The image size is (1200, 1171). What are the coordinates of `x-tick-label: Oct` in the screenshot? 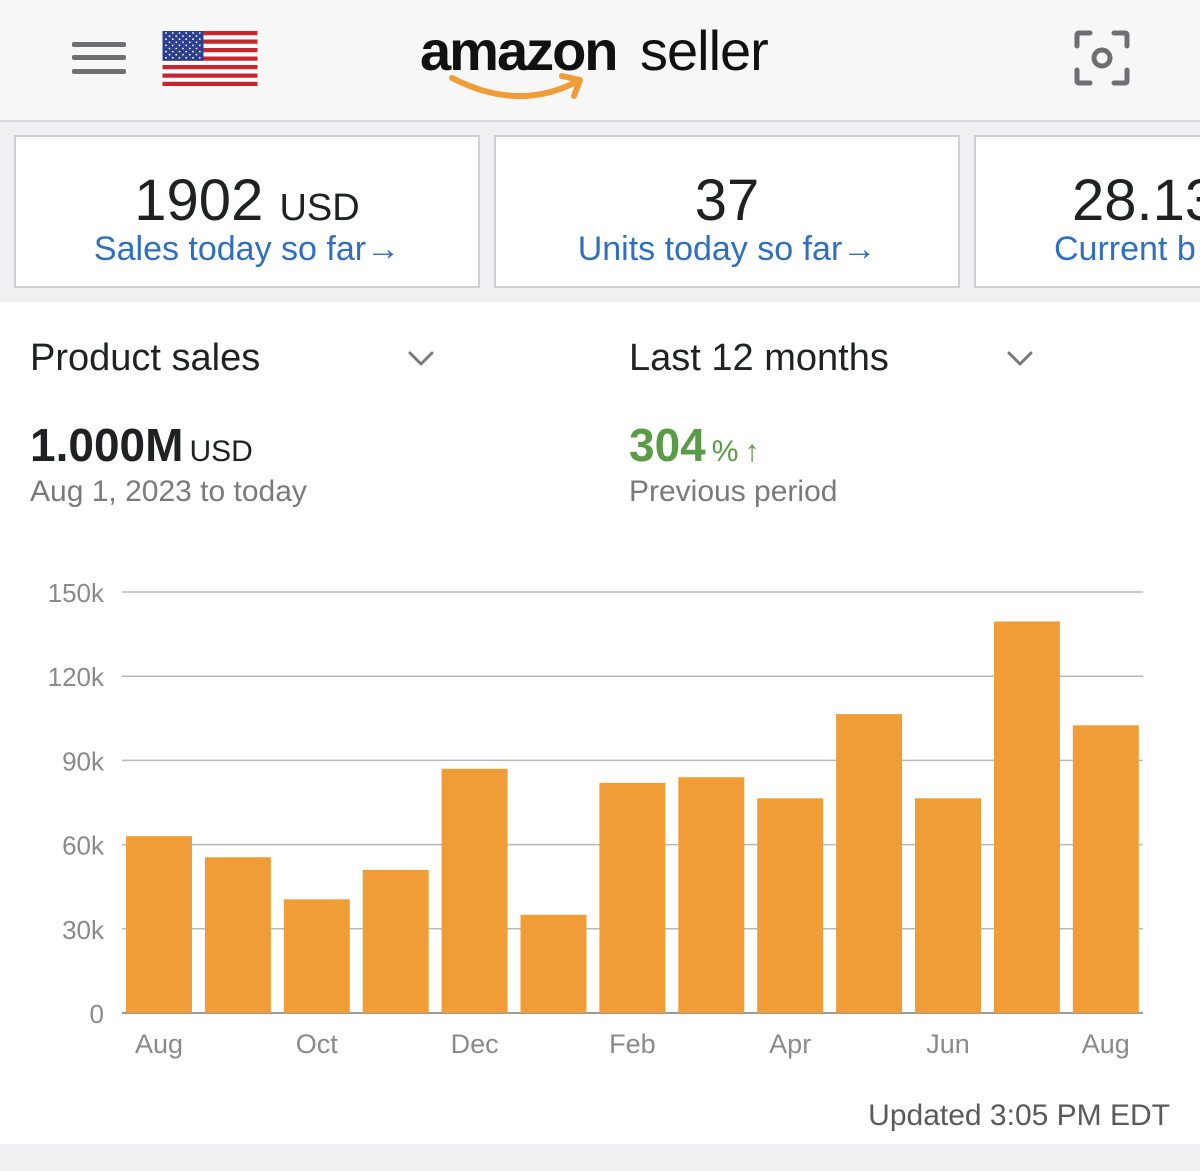 It's located at (317, 1044).